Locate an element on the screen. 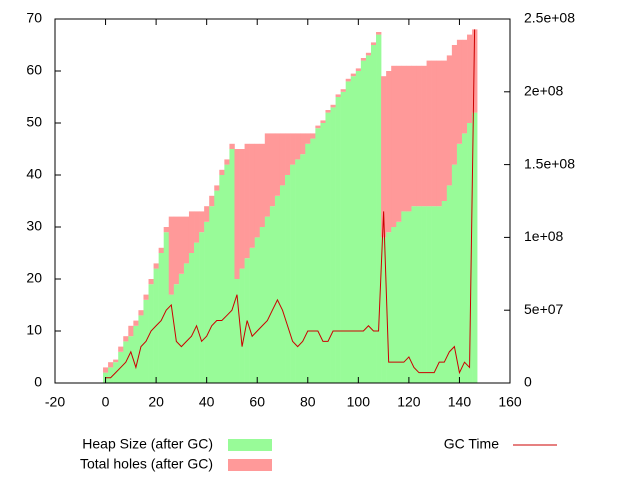 The height and width of the screenshot is (480, 640). x-tick-label: 60 is located at coordinates (257, 402).